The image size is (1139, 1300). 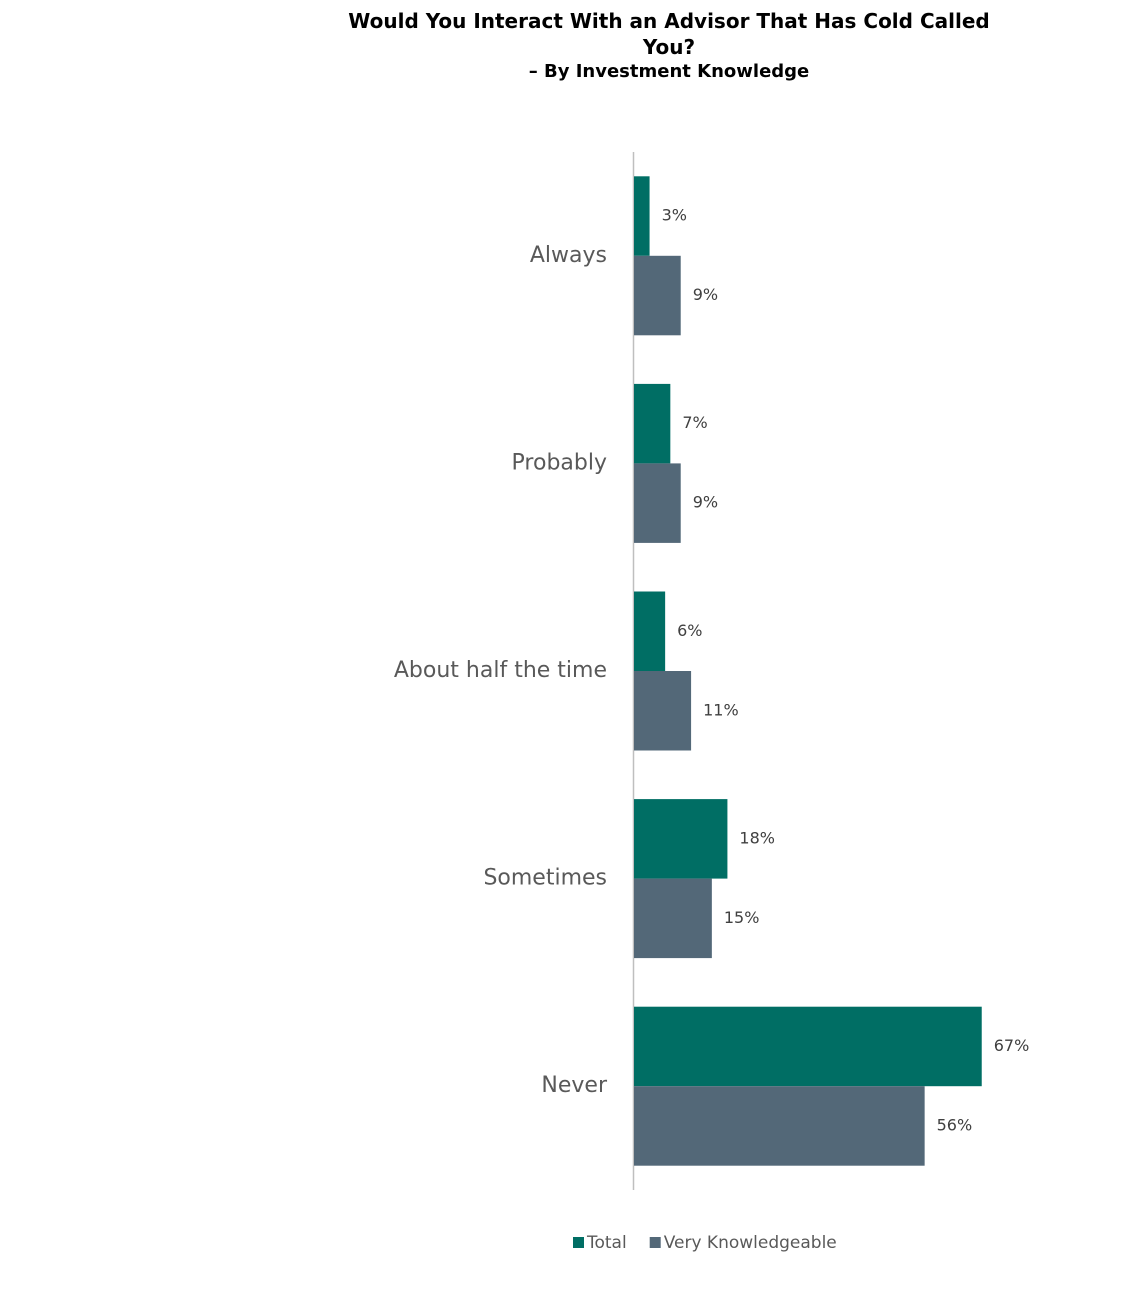 What do you see at coordinates (721, 709) in the screenshot?
I see `data-label: 11%` at bounding box center [721, 709].